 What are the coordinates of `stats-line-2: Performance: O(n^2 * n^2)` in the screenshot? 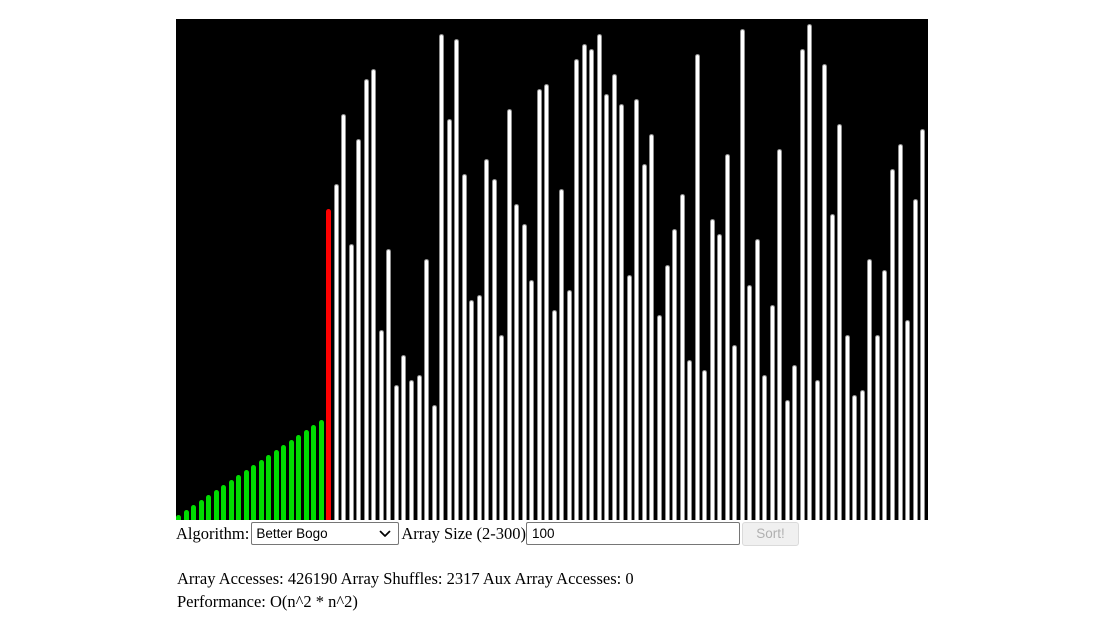 It's located at (405, 601).